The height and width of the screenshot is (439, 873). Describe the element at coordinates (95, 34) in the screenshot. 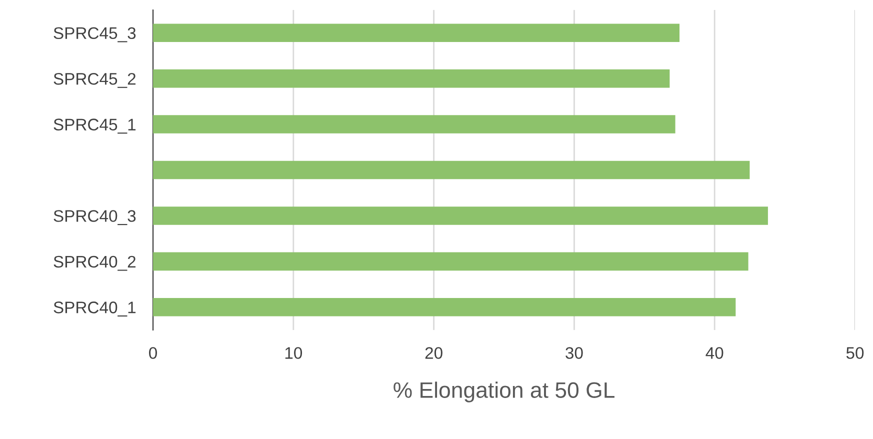

I see `y-tick-label: SPRC45_3` at that location.